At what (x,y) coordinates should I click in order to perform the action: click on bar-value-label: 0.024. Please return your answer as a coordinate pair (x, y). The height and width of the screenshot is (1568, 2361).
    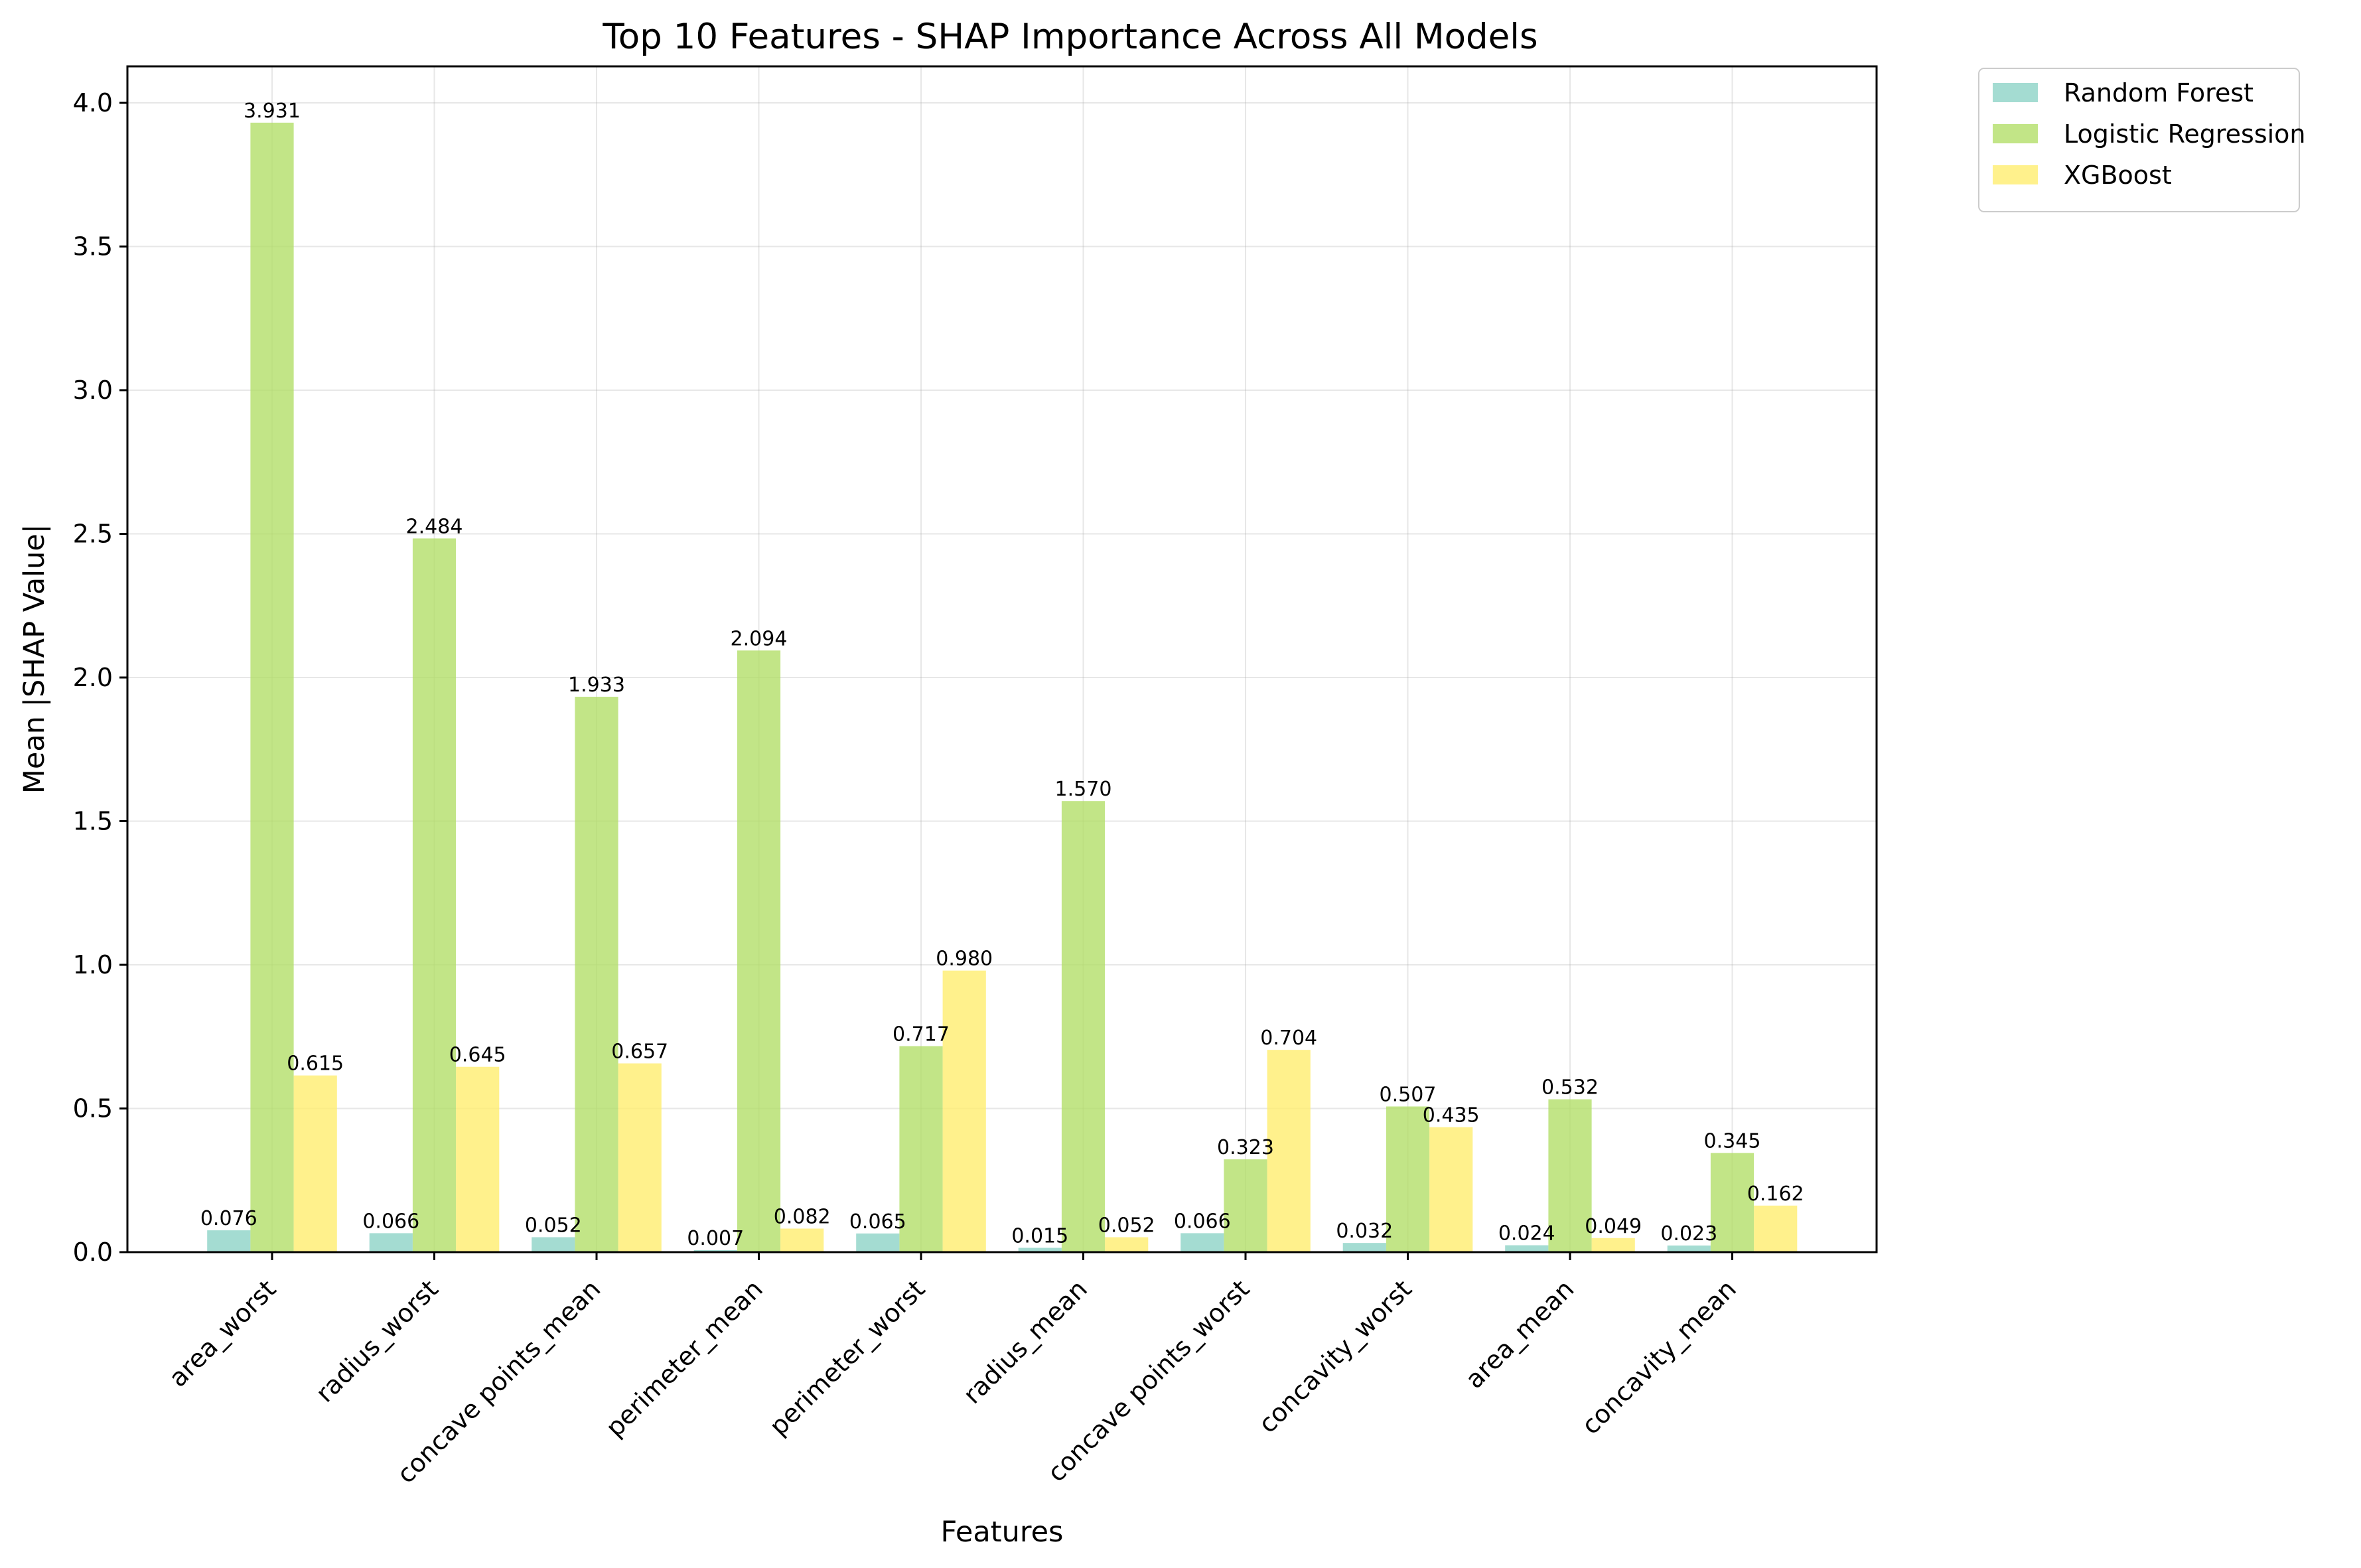
    Looking at the image, I should click on (1526, 1234).